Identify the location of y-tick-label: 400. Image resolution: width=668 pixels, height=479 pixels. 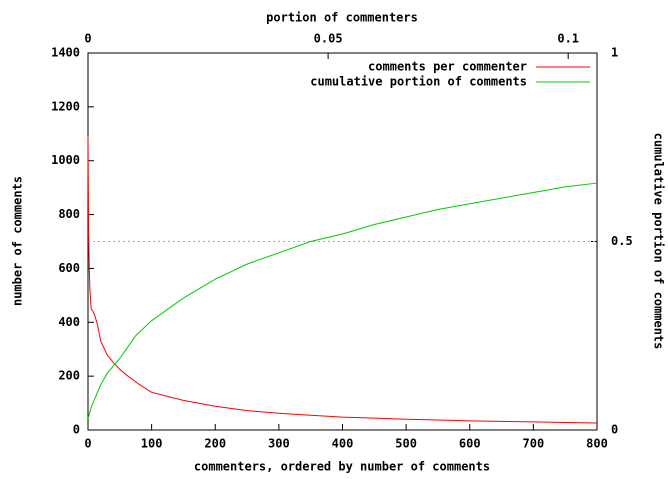
(69, 322).